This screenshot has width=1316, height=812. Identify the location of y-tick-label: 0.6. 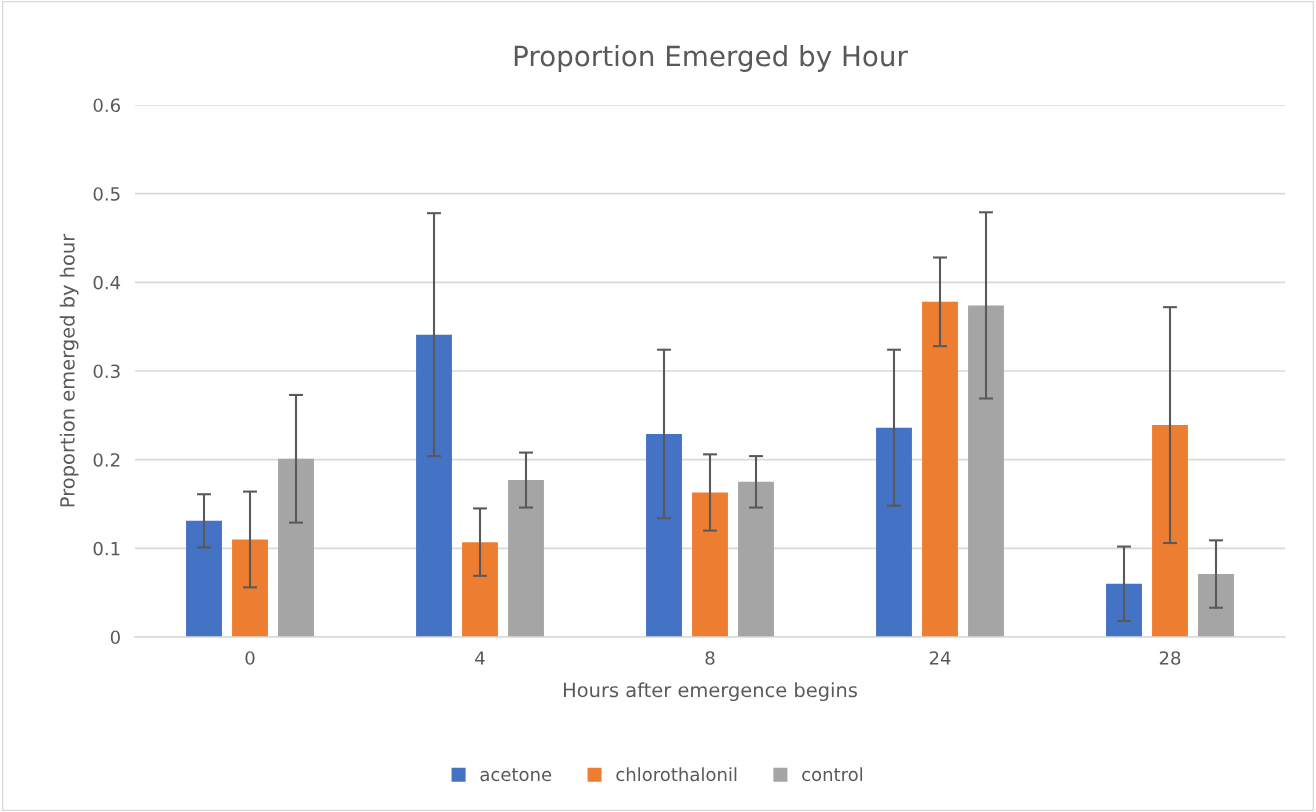
(106, 105).